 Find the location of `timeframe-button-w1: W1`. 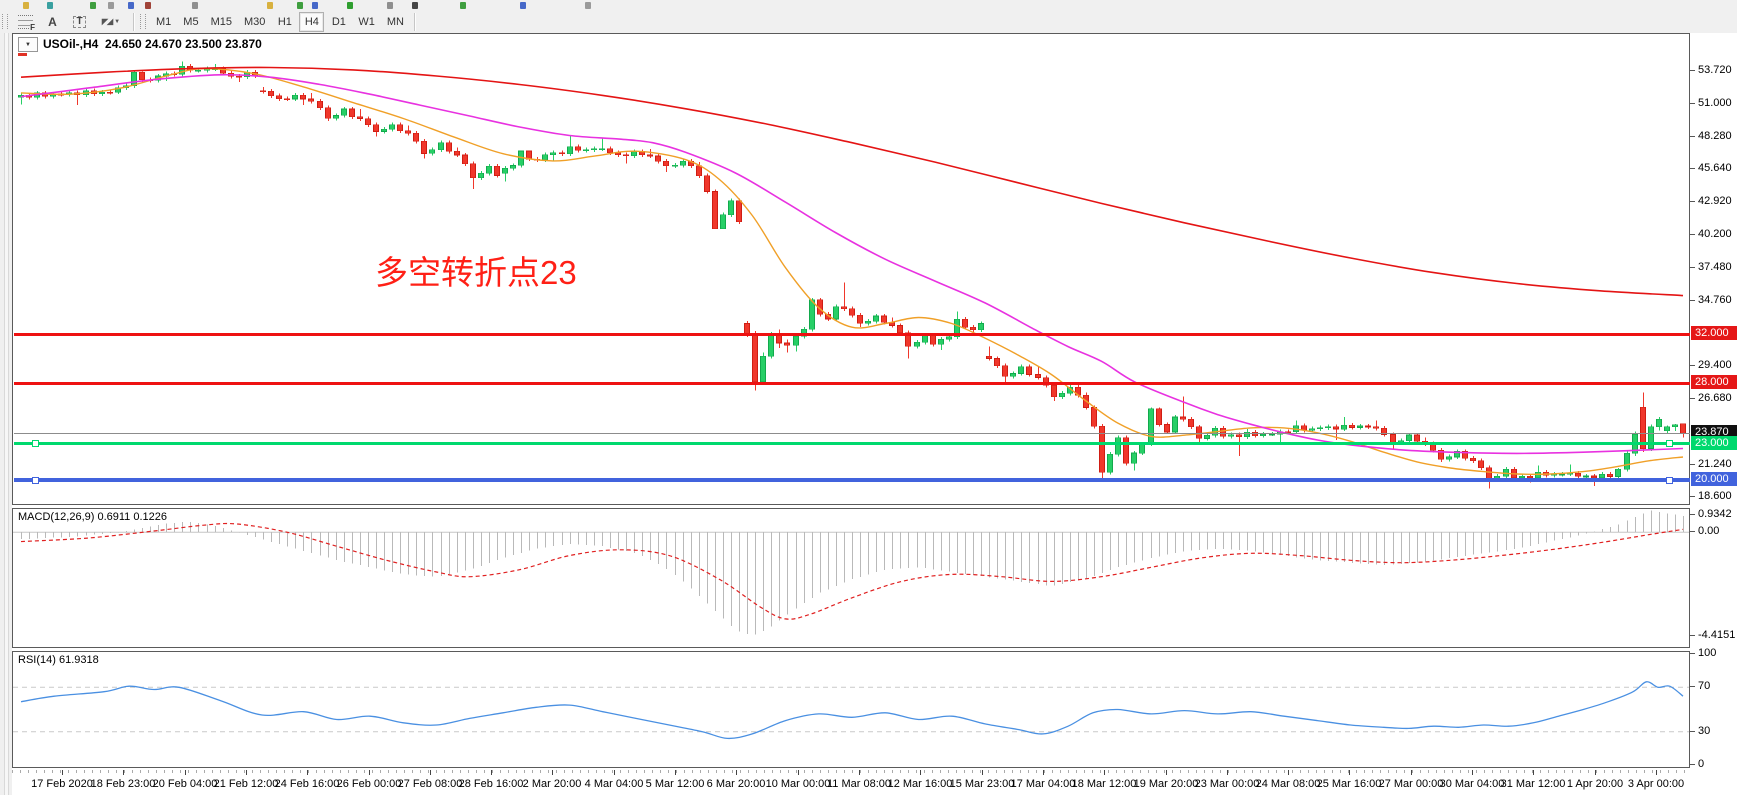

timeframe-button-w1: W1 is located at coordinates (366, 22).